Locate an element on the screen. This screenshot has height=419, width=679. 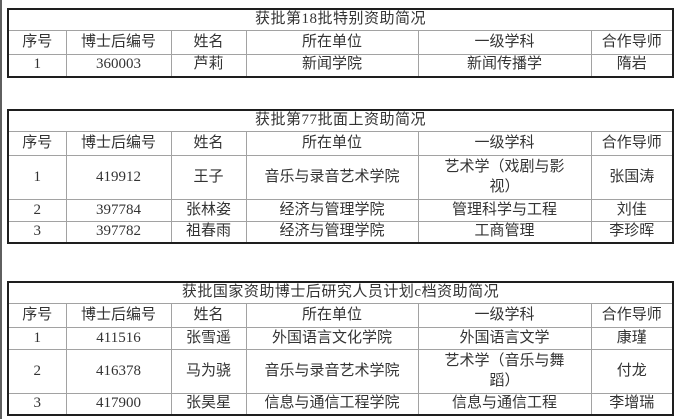
table-cell: 411516 is located at coordinates (118, 338).